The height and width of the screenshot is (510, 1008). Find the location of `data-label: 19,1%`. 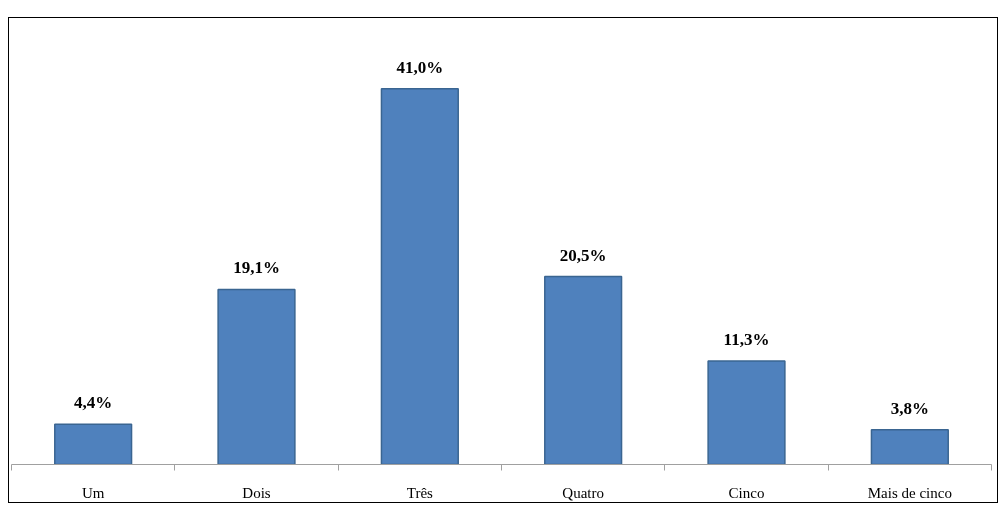

data-label: 19,1% is located at coordinates (256, 268).